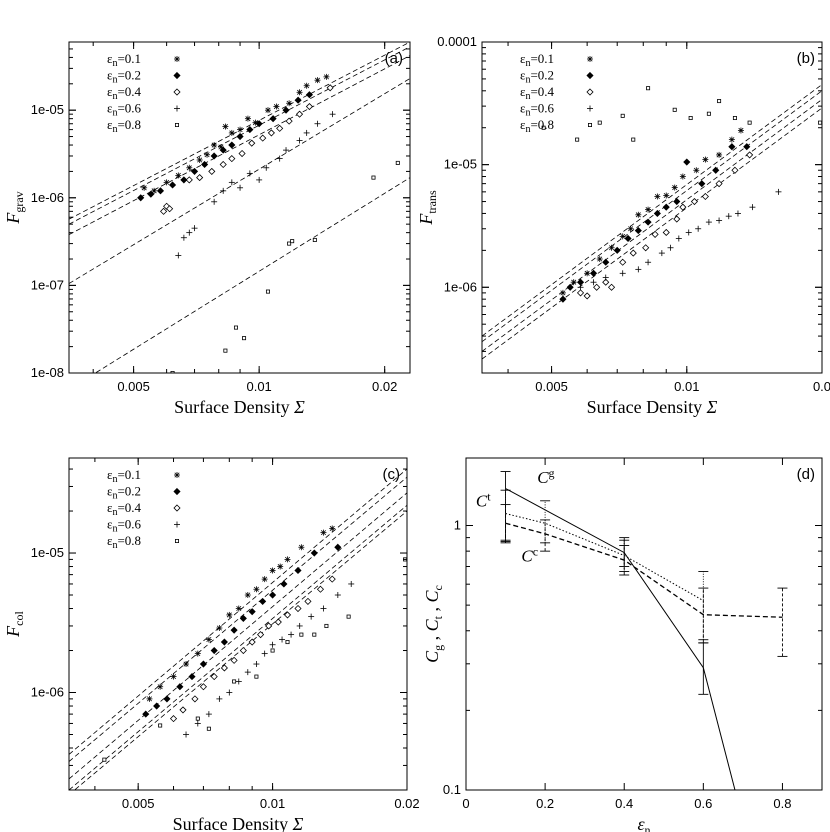  I want to click on series-C_g, so click(618, 630).